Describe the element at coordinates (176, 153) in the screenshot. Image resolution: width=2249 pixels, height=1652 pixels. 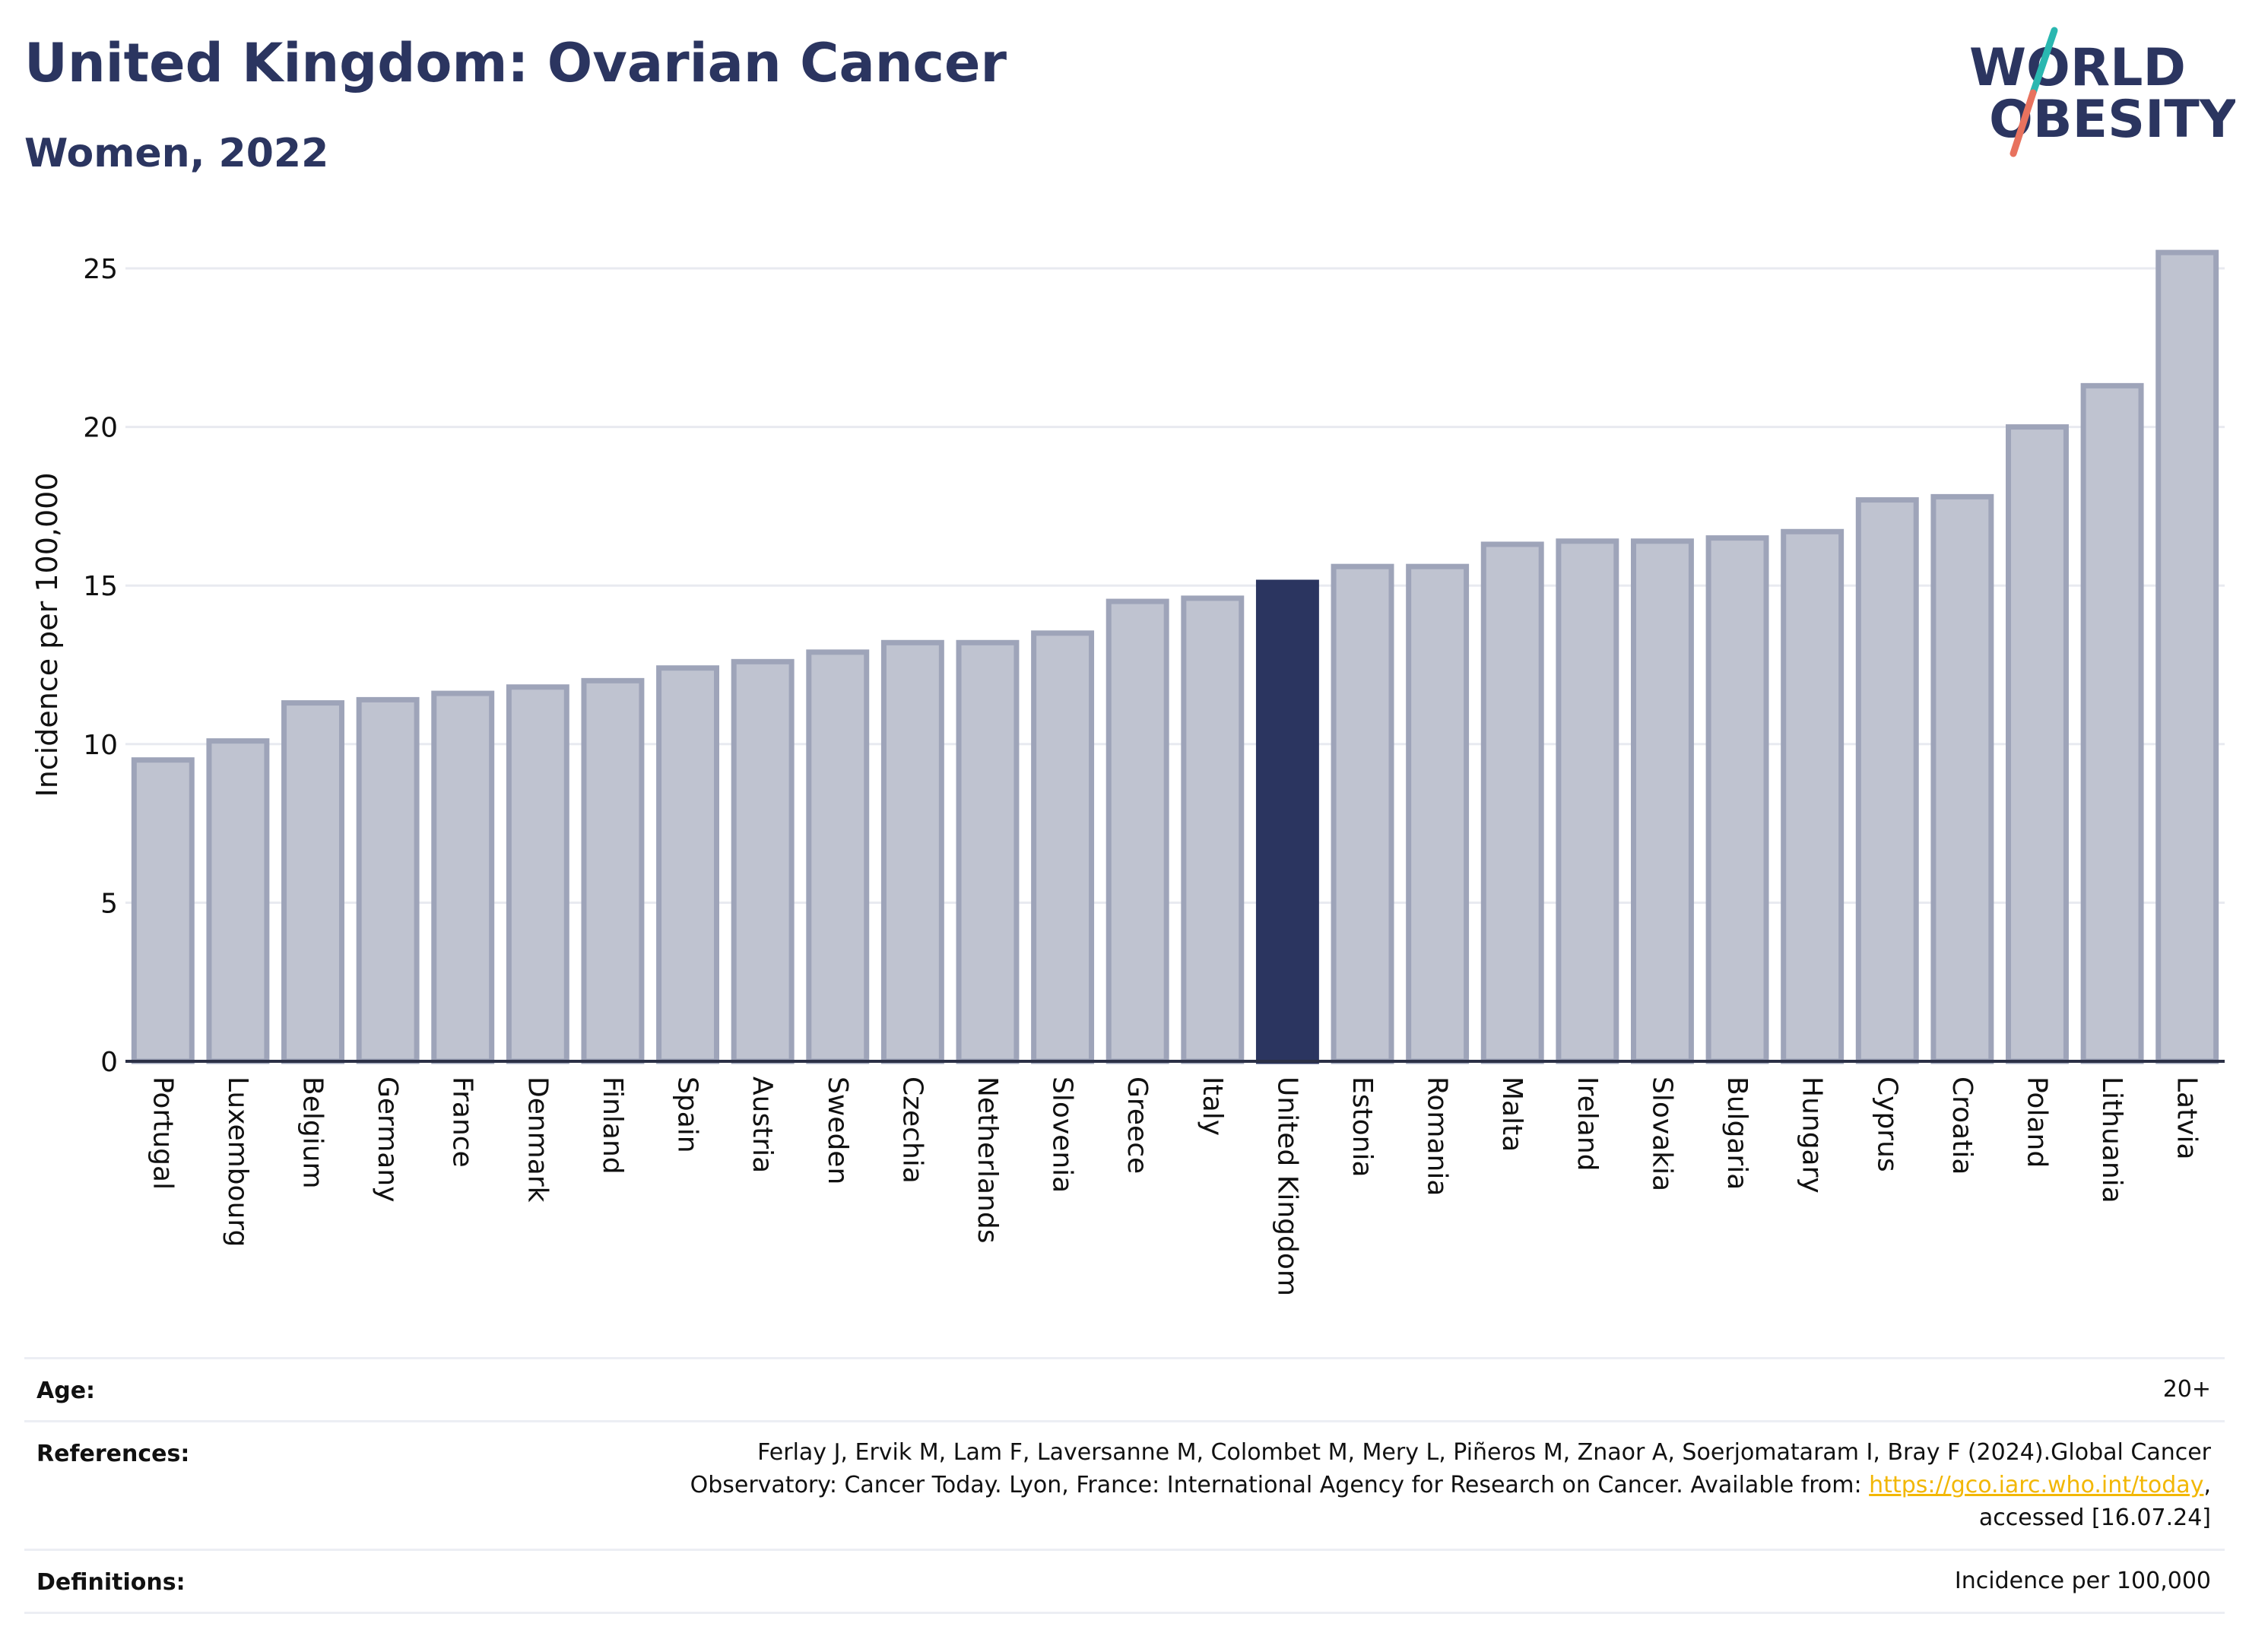
I see `page-subtitle: Women, 2022` at that location.